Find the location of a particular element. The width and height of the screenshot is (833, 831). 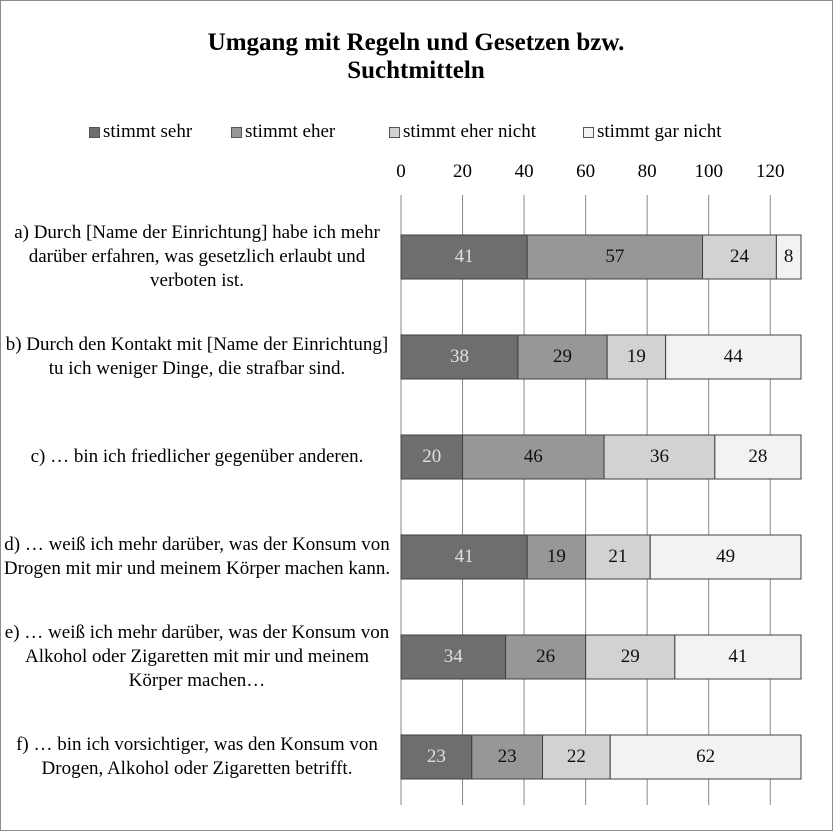

value-label: 57 is located at coordinates (615, 256).